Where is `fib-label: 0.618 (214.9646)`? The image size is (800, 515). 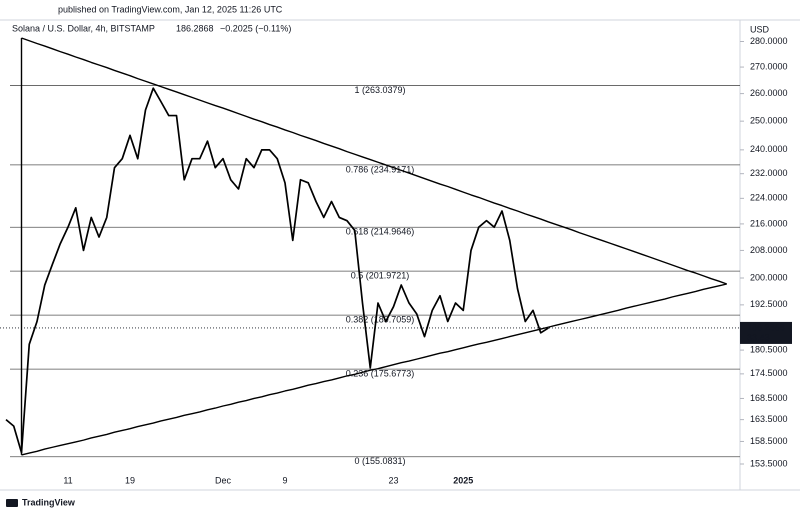
fib-label: 0.618 (214.9646) is located at coordinates (380, 232).